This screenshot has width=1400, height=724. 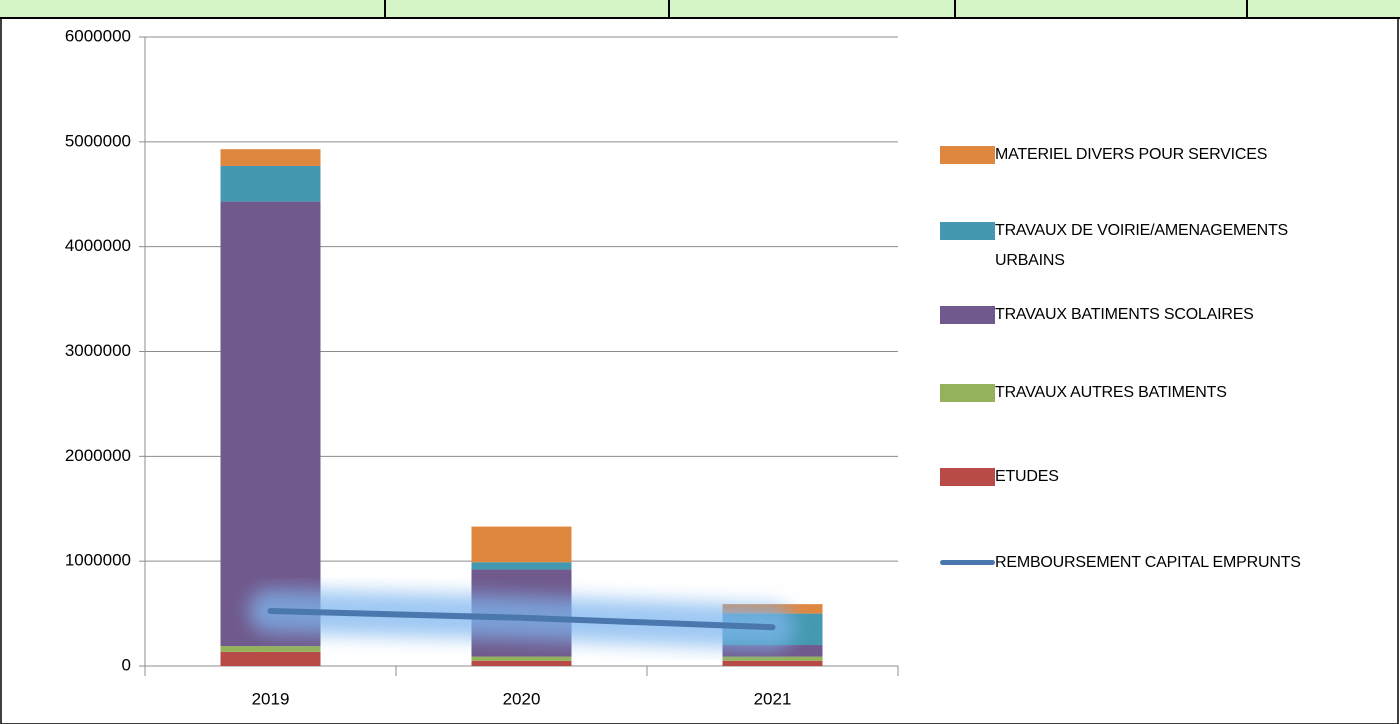 I want to click on legend-item: TRAVAUX DE VOIRIE/AMENAGEMENTS URBAINS, so click(x=1132, y=246).